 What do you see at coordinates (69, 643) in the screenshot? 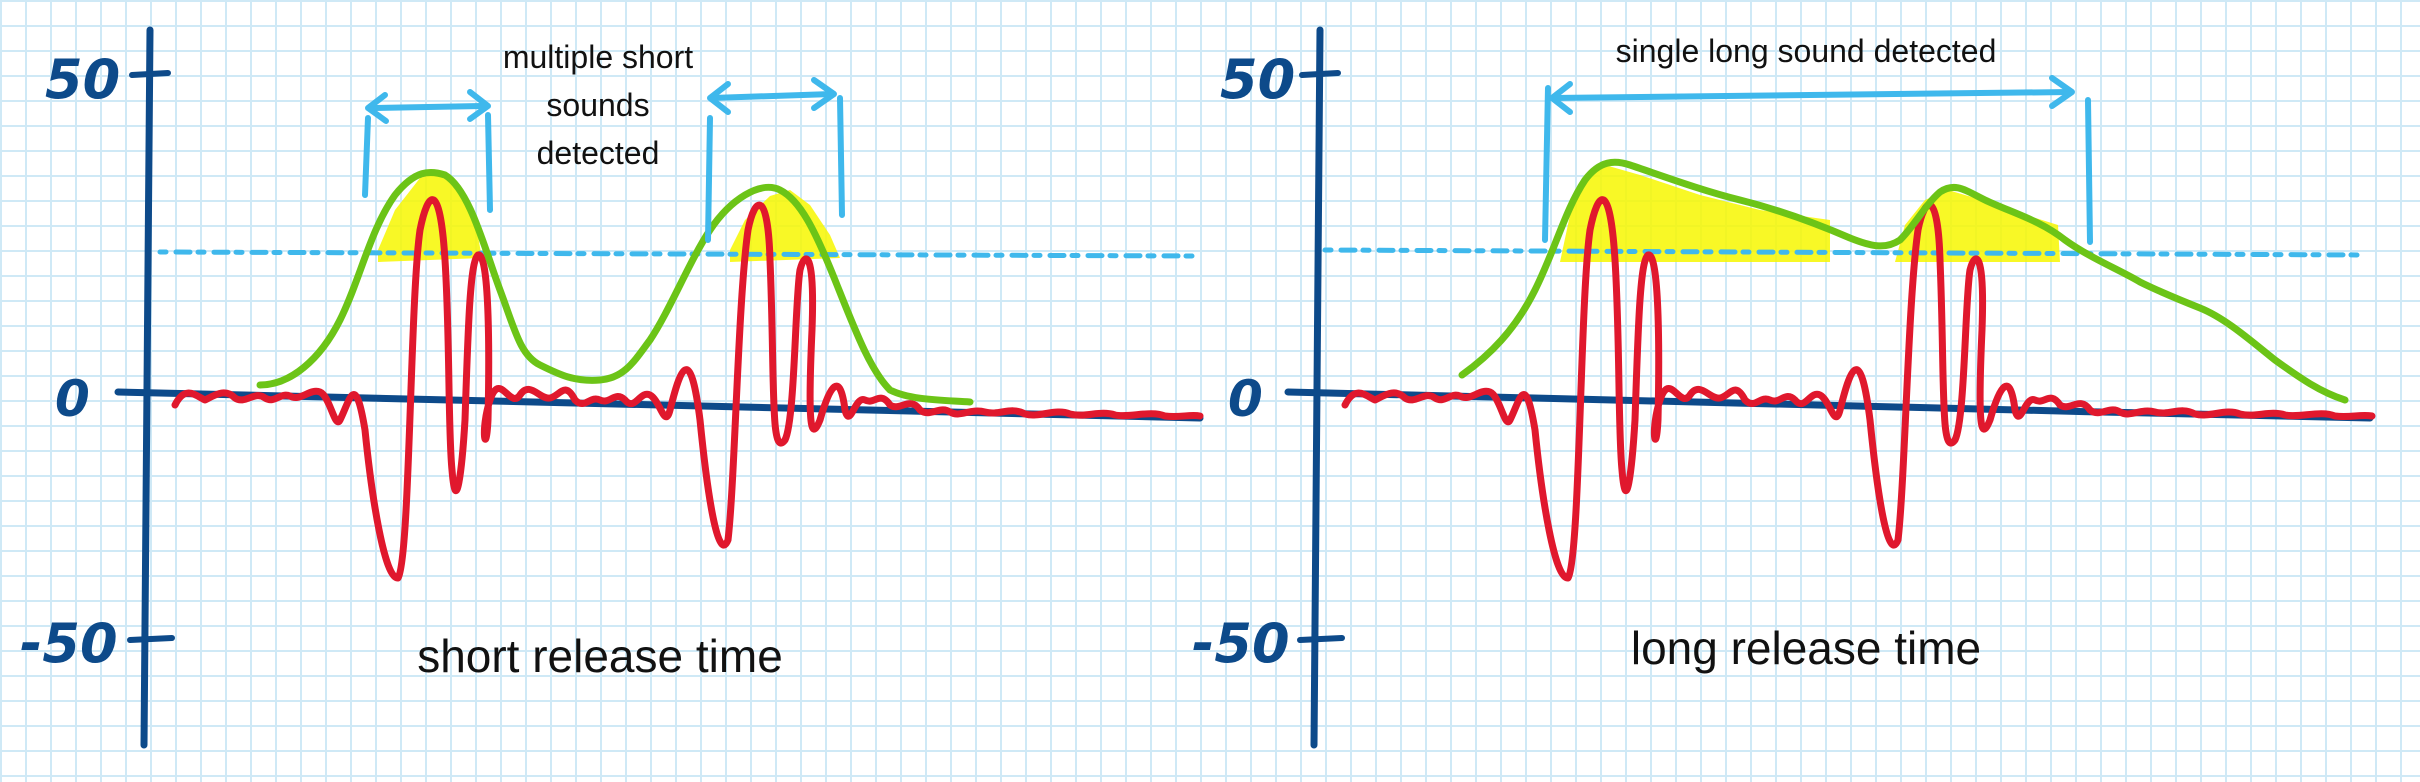
I see `left-axis-label-bottom: -50` at bounding box center [69, 643].